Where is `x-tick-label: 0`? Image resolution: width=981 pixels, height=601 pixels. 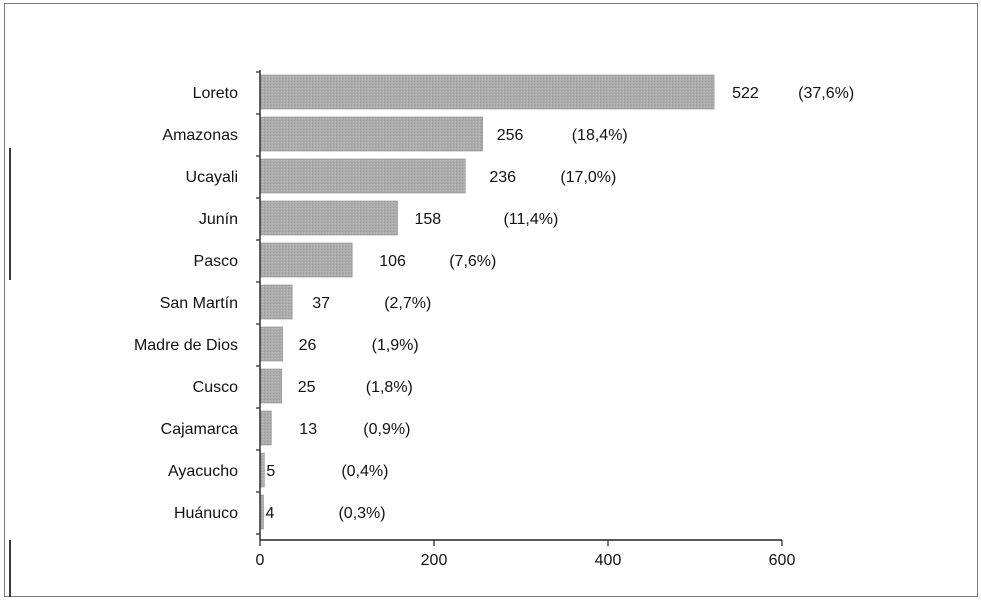
x-tick-label: 0 is located at coordinates (260, 560).